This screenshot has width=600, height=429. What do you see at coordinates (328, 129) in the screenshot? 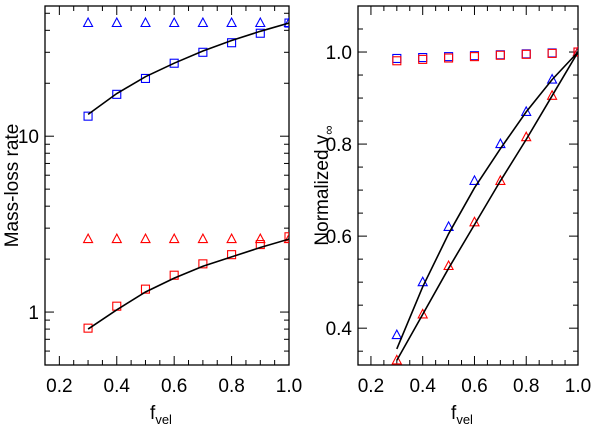
I see `y-axis-label-sub: ∞` at bounding box center [328, 129].